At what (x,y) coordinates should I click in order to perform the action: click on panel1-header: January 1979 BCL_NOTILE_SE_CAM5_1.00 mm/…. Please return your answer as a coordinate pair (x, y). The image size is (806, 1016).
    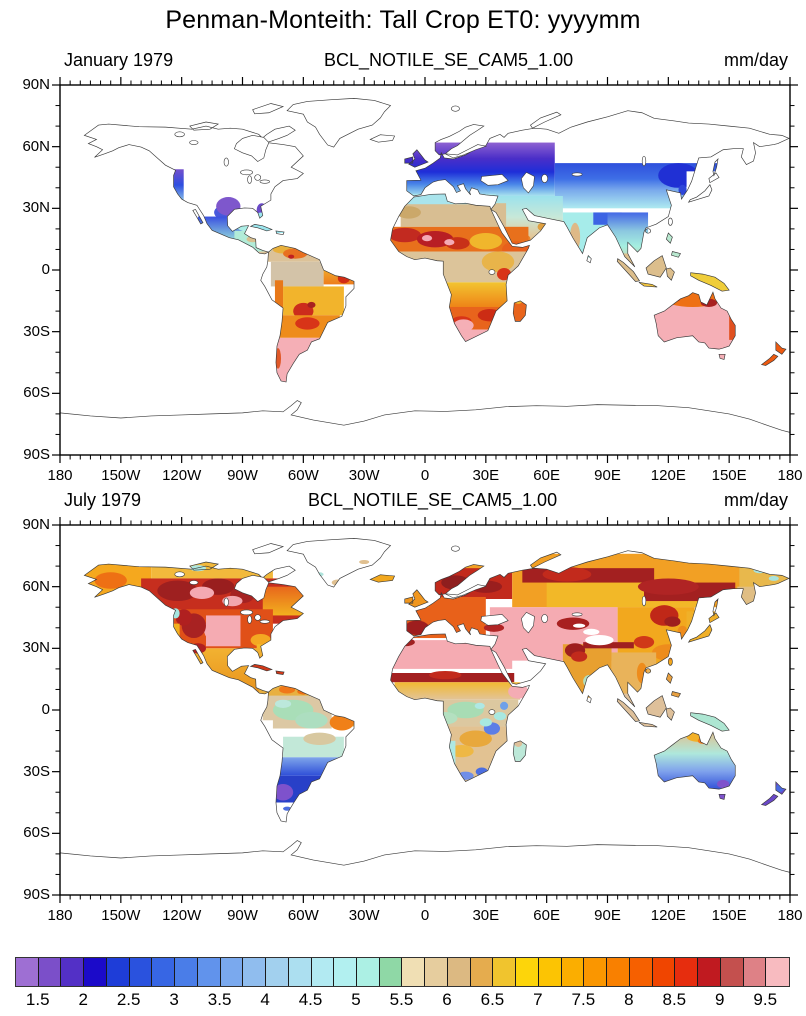
    Looking at the image, I should click on (425, 62).